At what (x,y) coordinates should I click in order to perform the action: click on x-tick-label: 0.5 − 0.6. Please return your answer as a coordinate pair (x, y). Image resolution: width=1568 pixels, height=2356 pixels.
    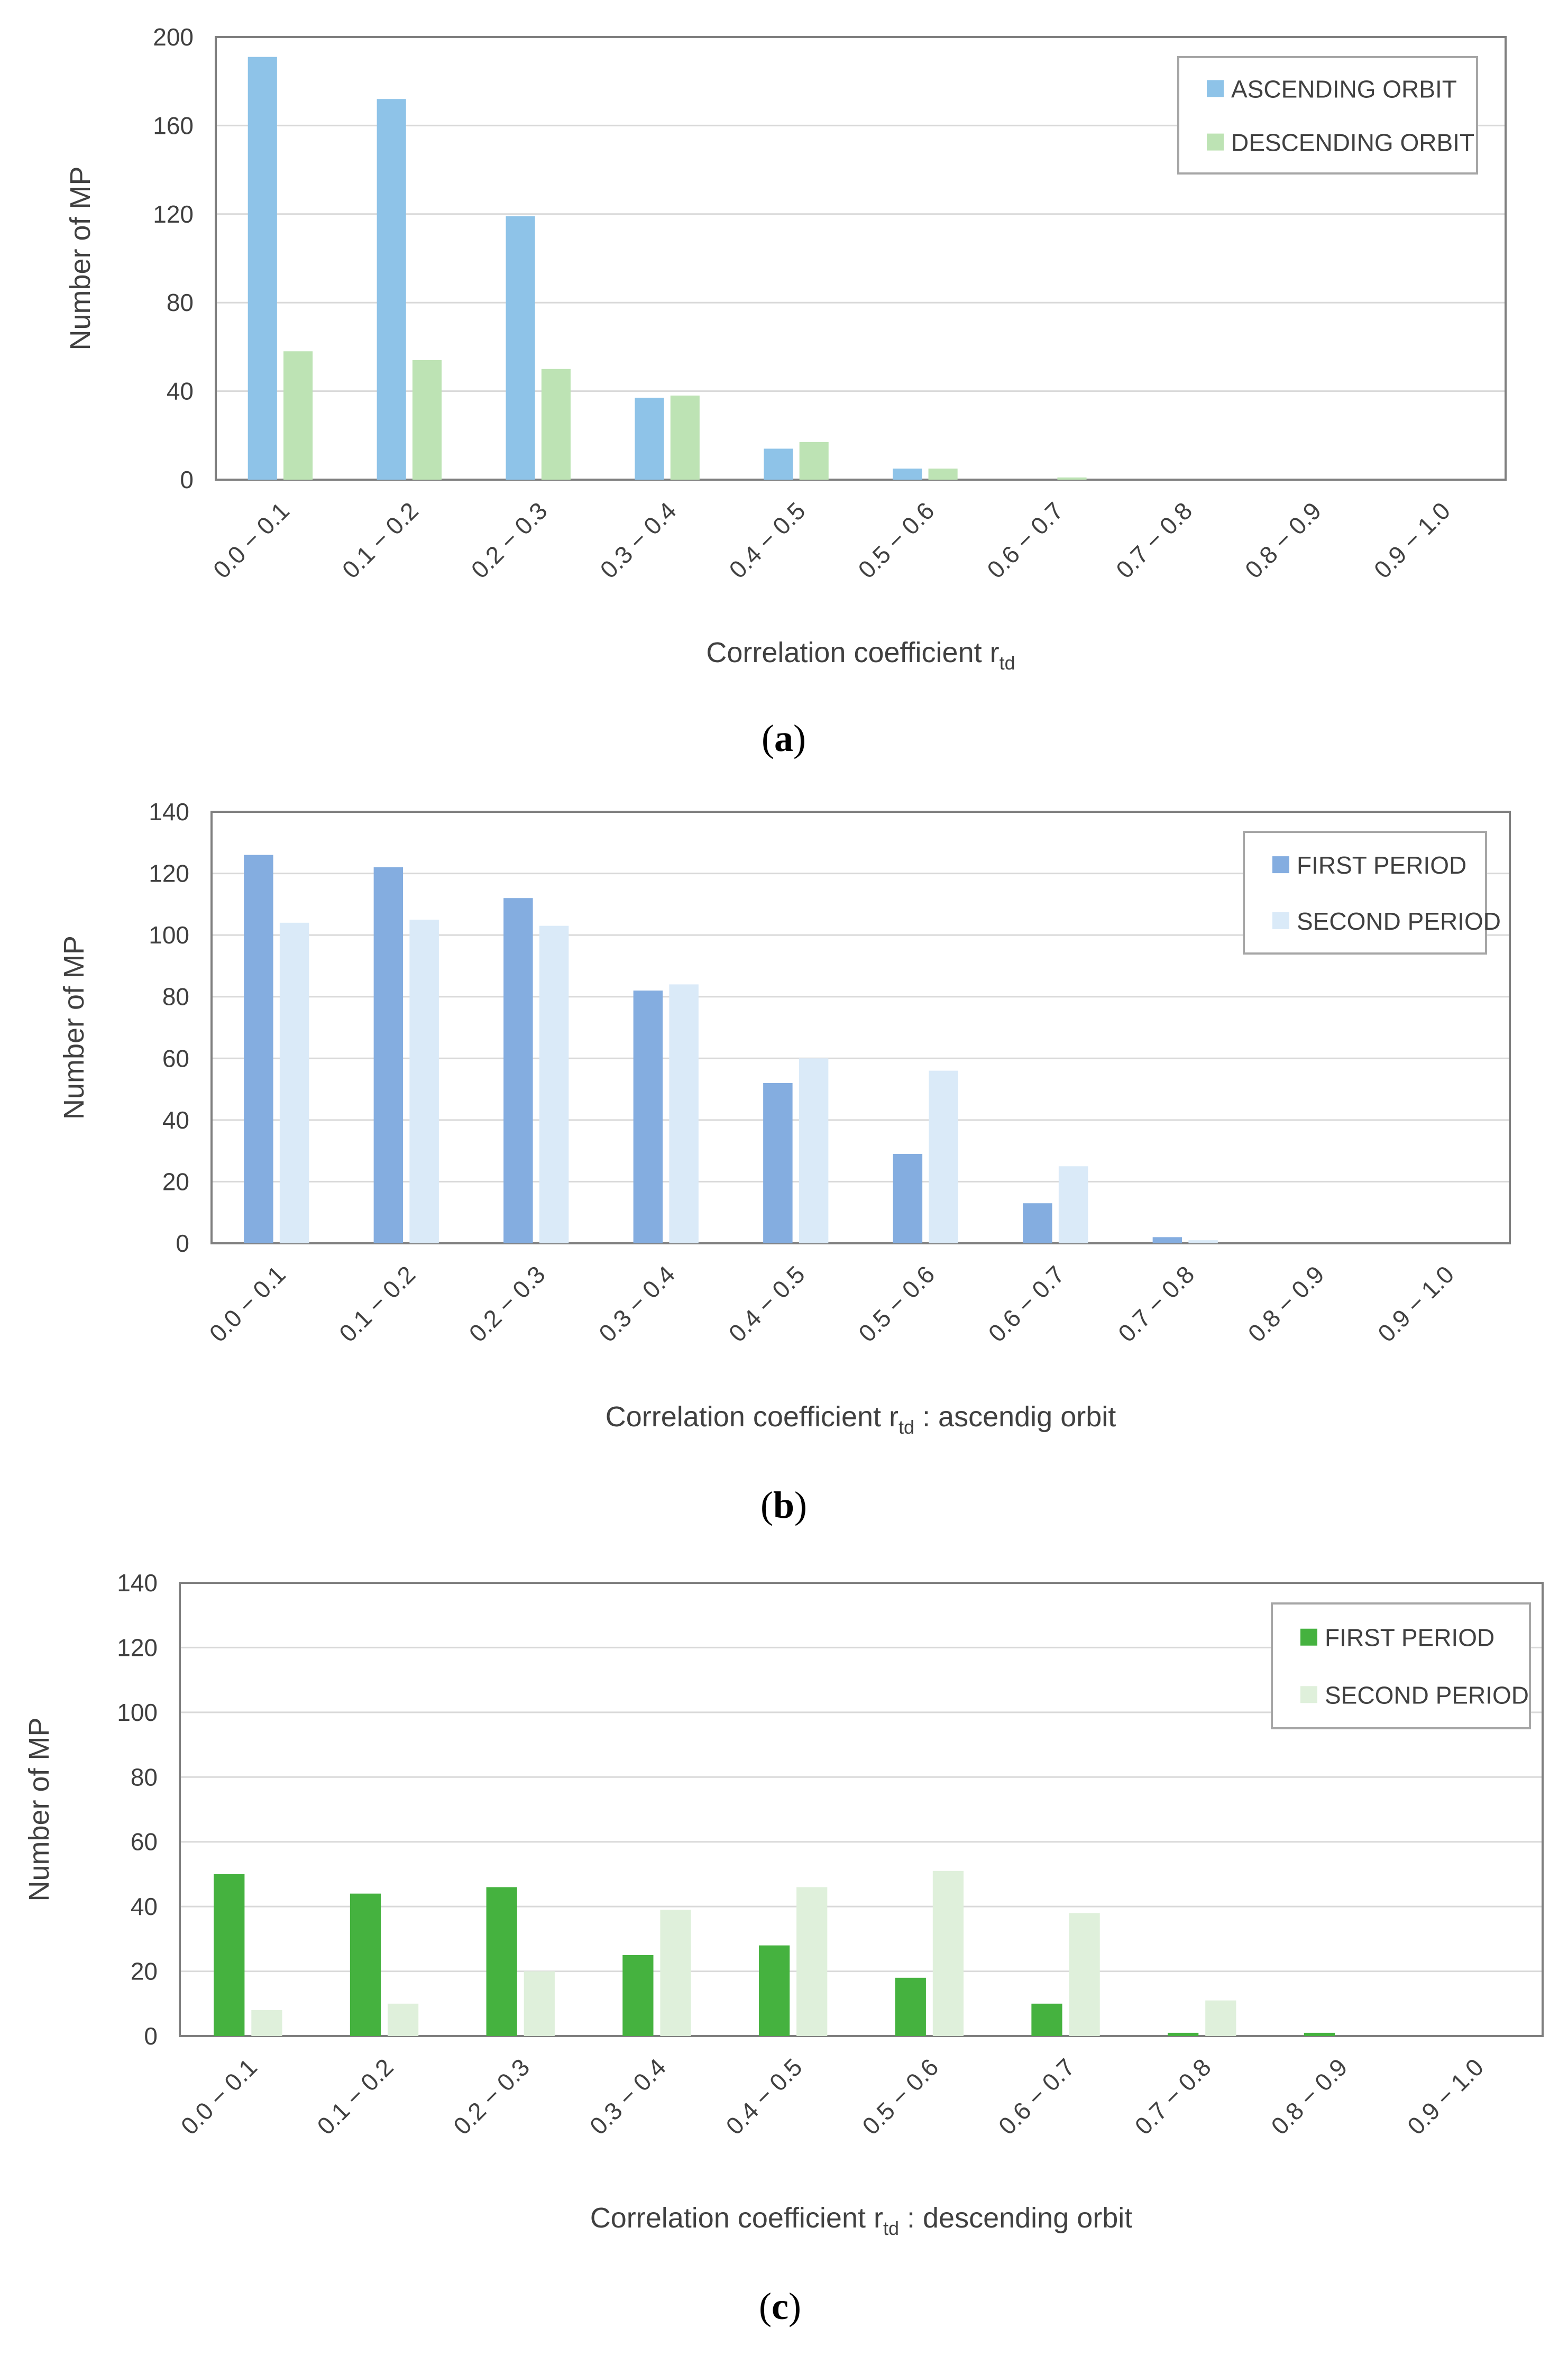
    Looking at the image, I should click on (900, 2096).